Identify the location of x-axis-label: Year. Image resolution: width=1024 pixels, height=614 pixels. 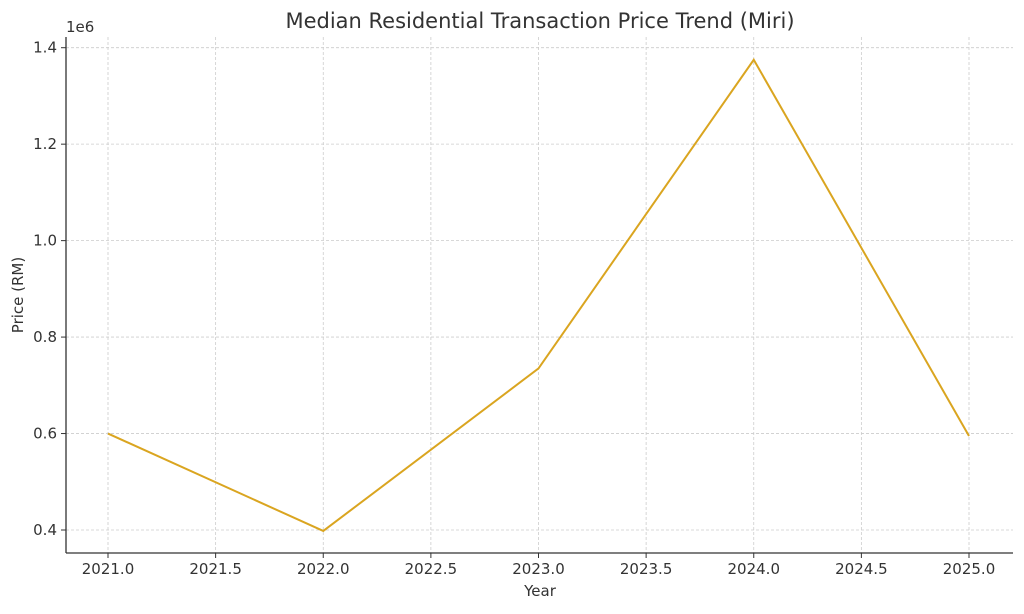
(540, 591).